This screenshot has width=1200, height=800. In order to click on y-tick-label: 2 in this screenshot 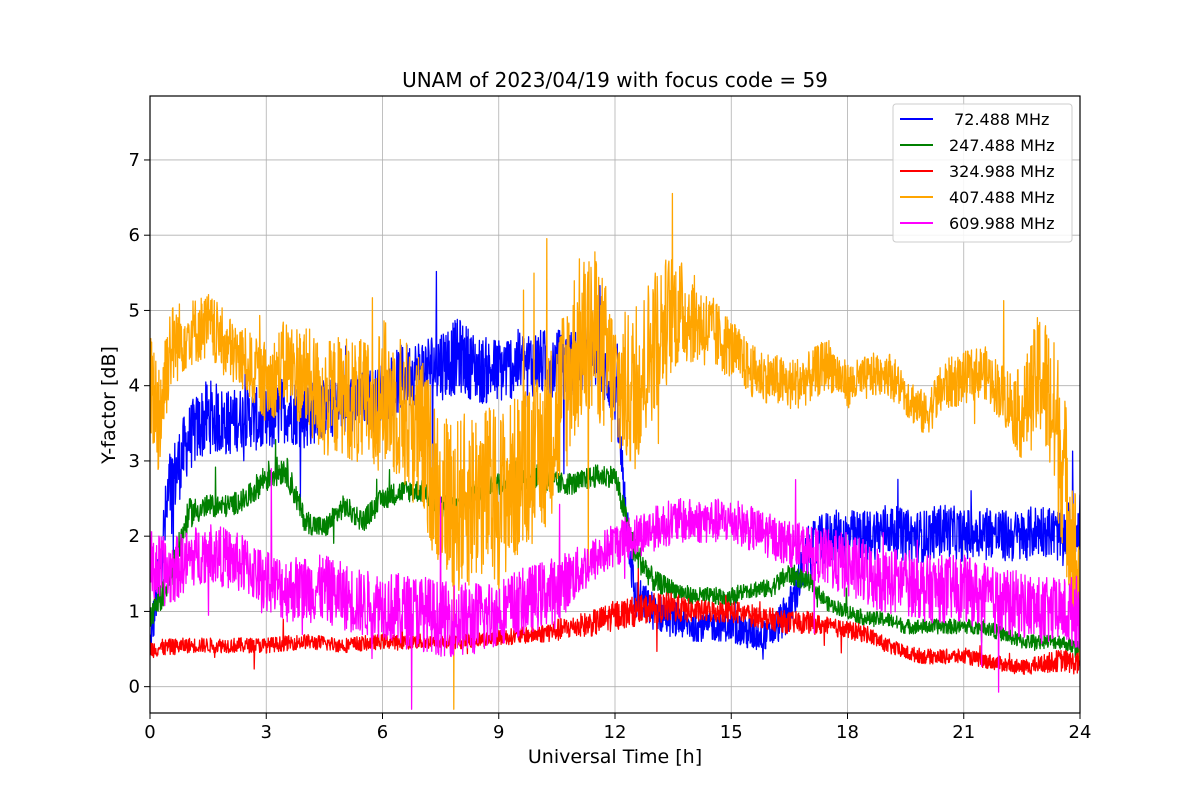, I will do `click(134, 536)`.